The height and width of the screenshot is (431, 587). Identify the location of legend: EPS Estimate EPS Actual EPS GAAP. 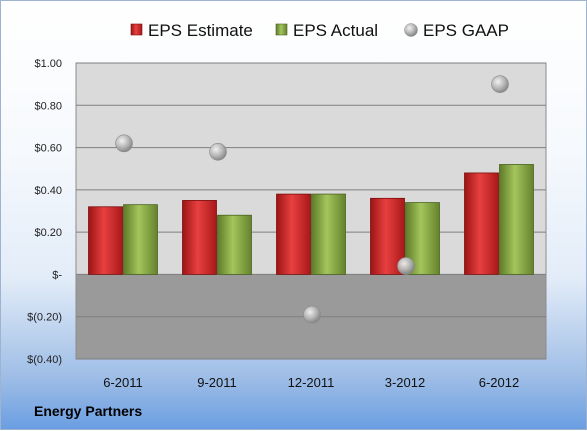
(319, 30).